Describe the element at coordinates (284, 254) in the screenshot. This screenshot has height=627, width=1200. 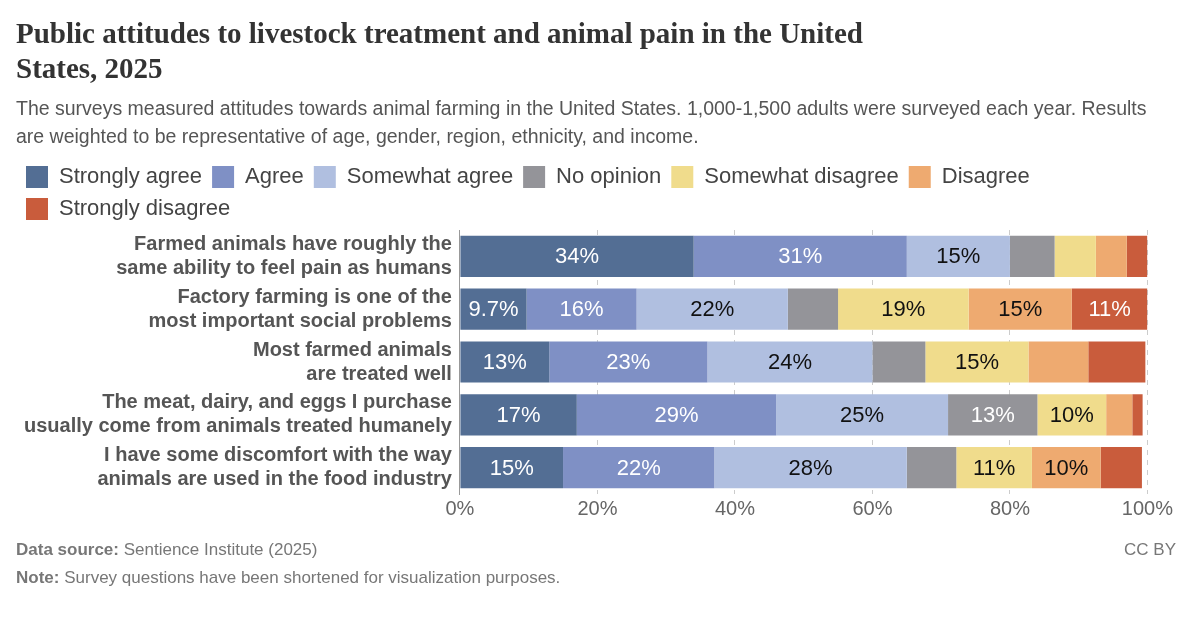
I see `y-tick-label: Farmed animals have roughly the same ability to feel pain as humans` at that location.